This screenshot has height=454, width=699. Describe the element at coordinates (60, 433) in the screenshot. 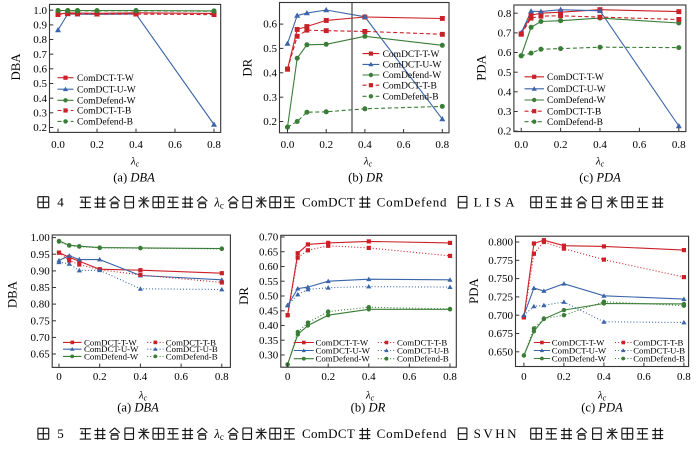

I see `svg-text: 5` at that location.